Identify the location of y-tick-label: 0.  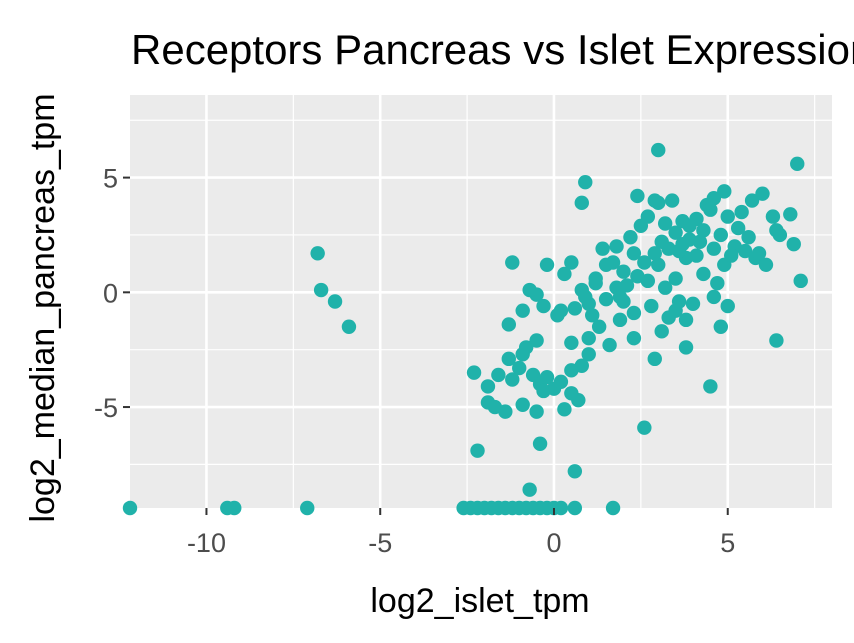
(110, 293).